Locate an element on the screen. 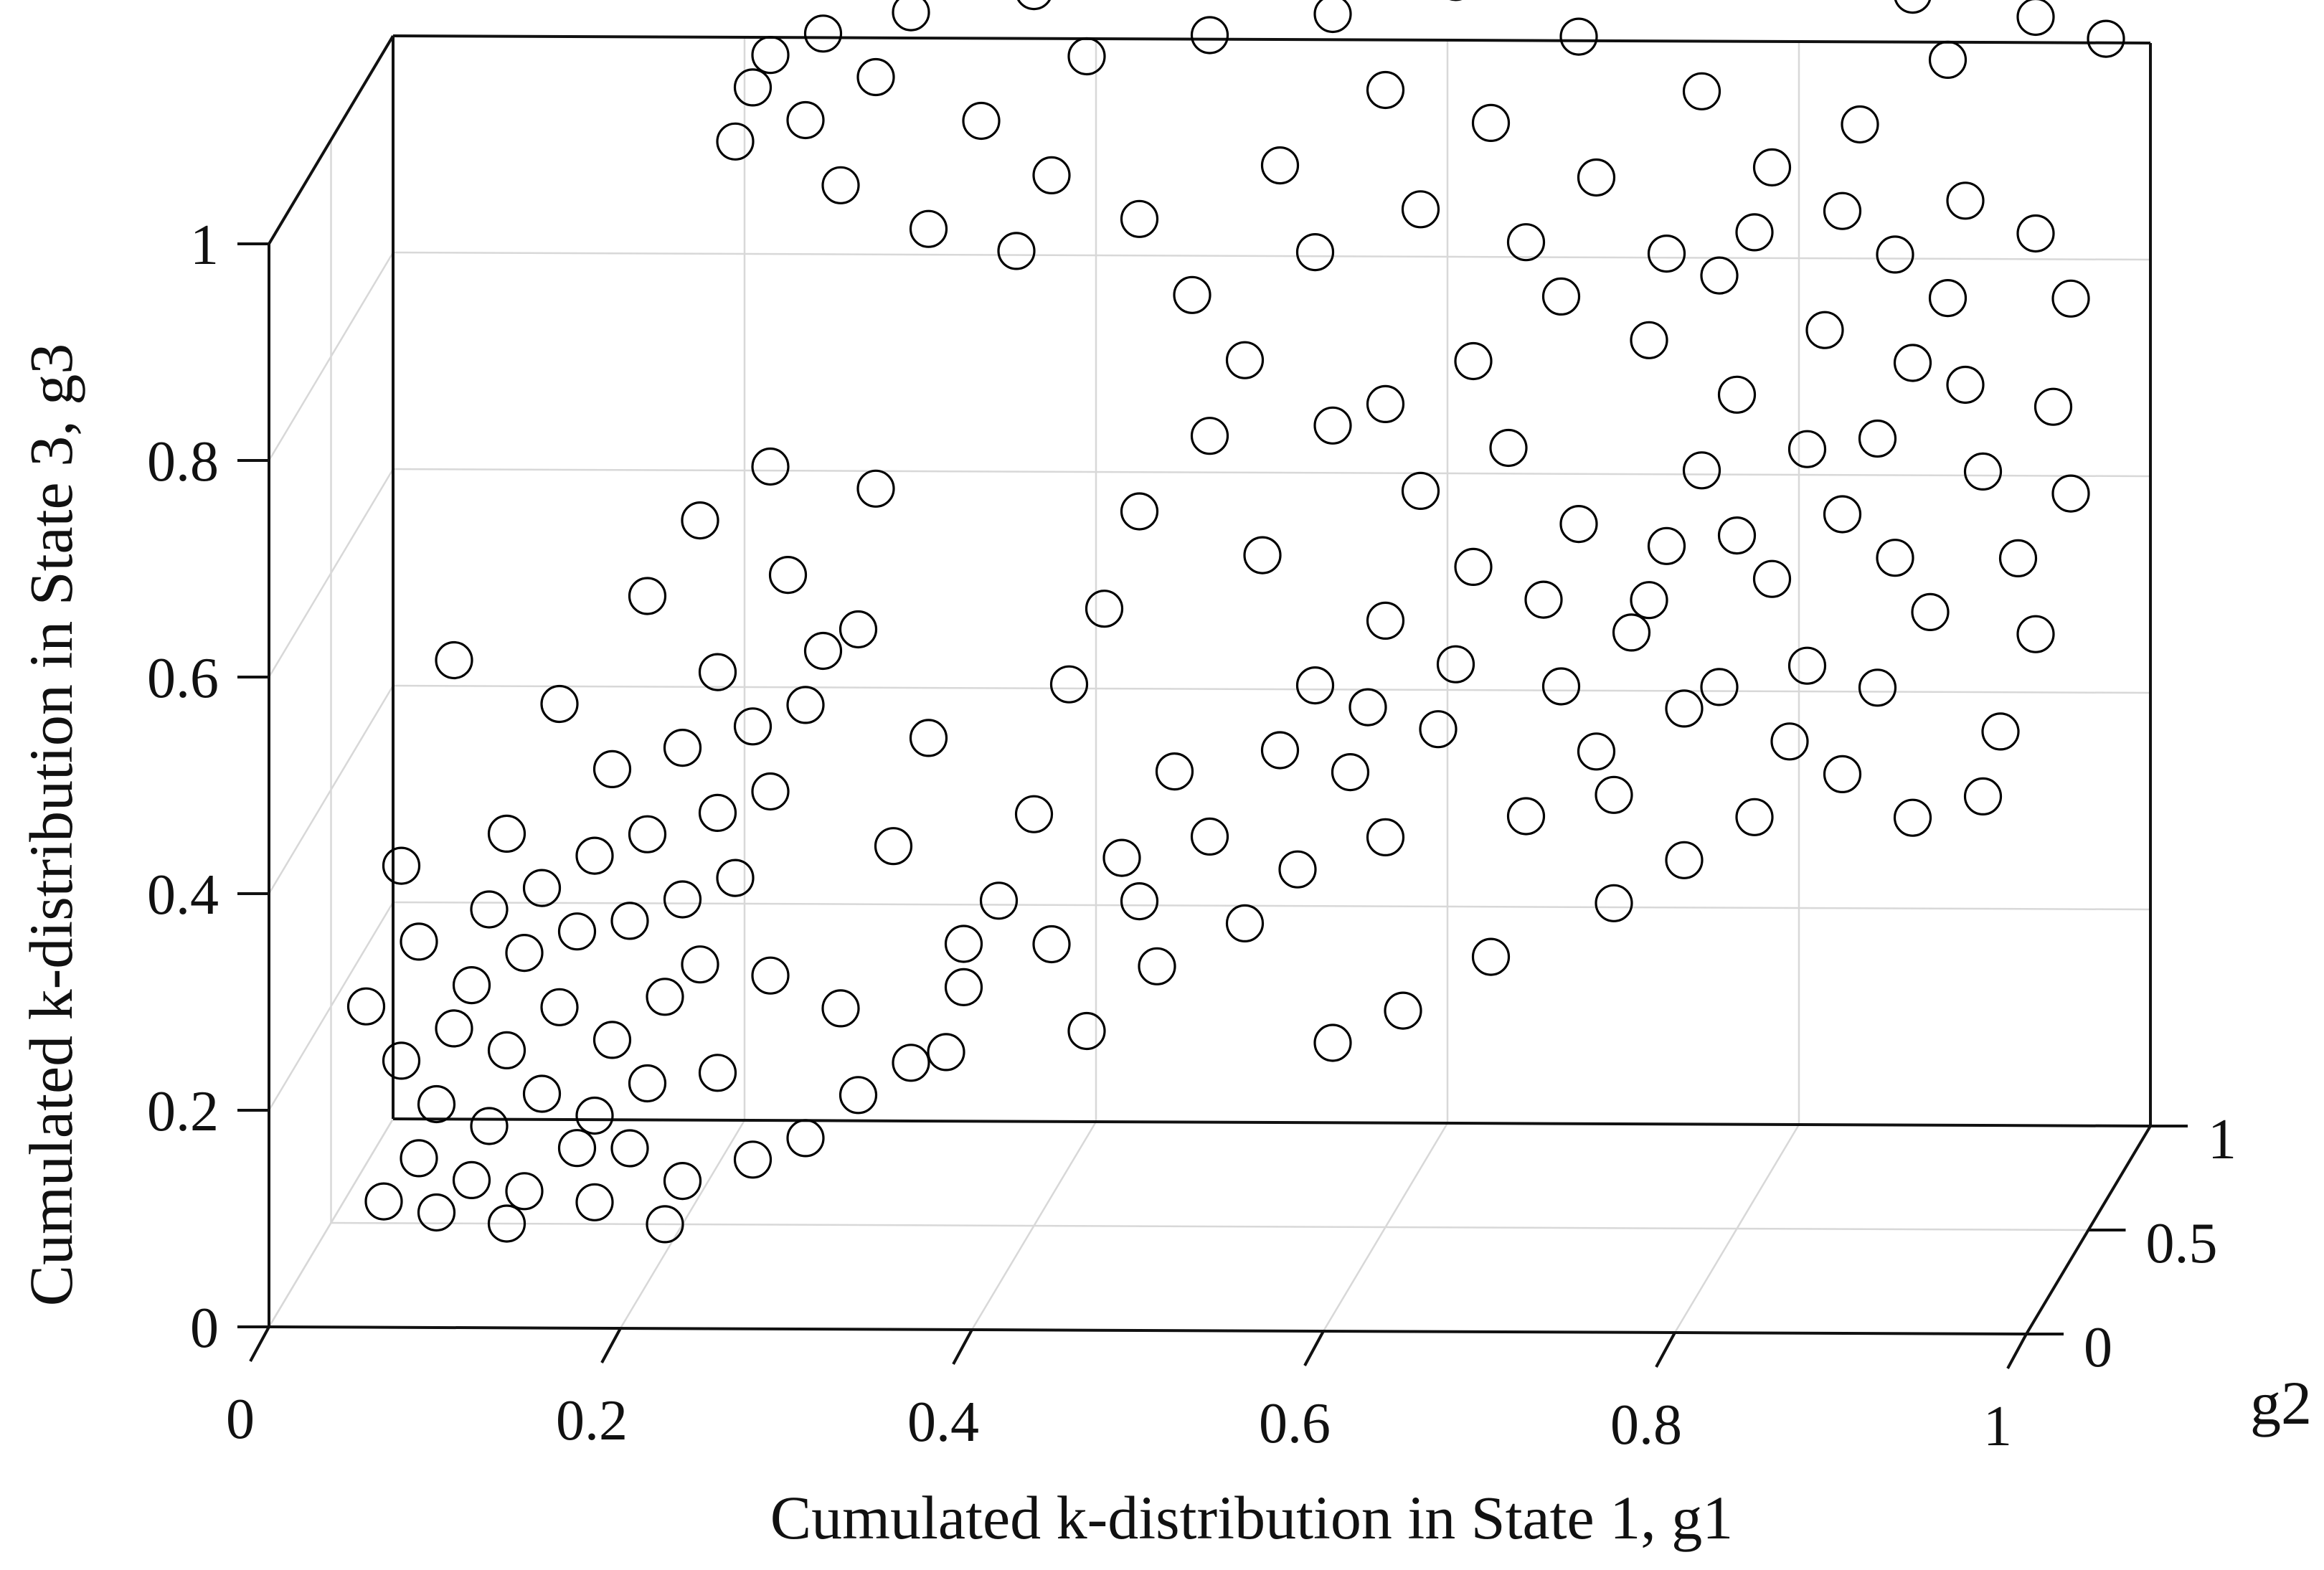 The height and width of the screenshot is (1570, 2324). z-tick-label: 0 is located at coordinates (204, 1328).